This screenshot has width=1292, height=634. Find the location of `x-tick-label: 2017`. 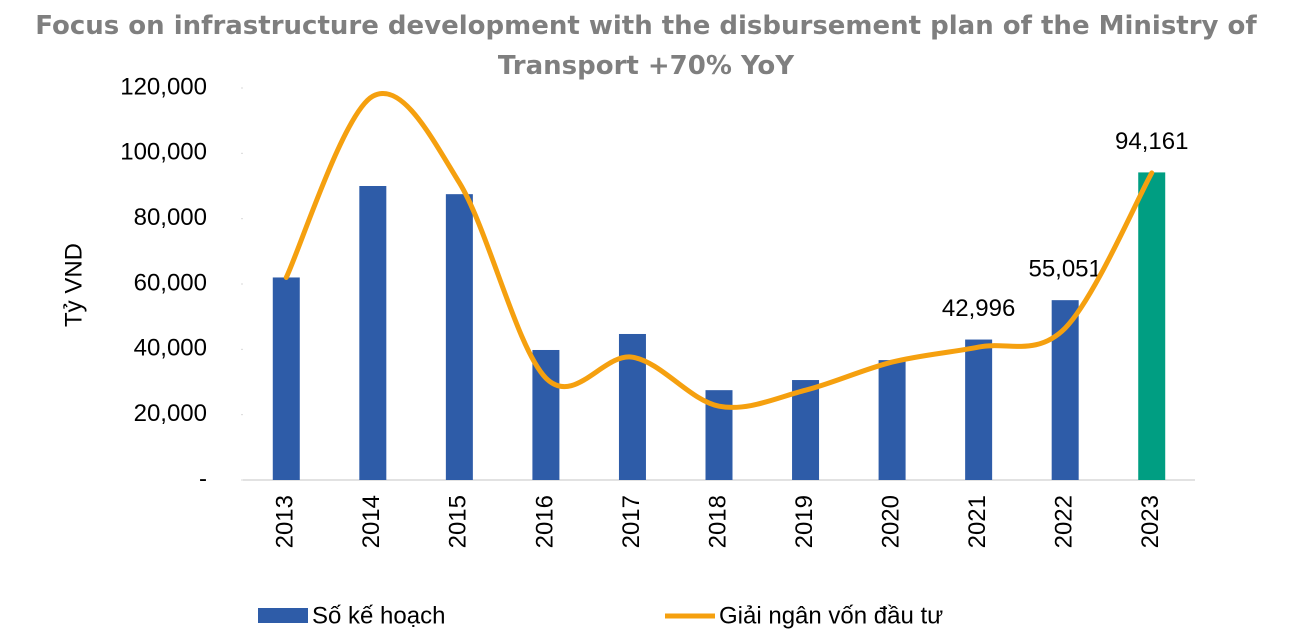

x-tick-label: 2017 is located at coordinates (631, 521).